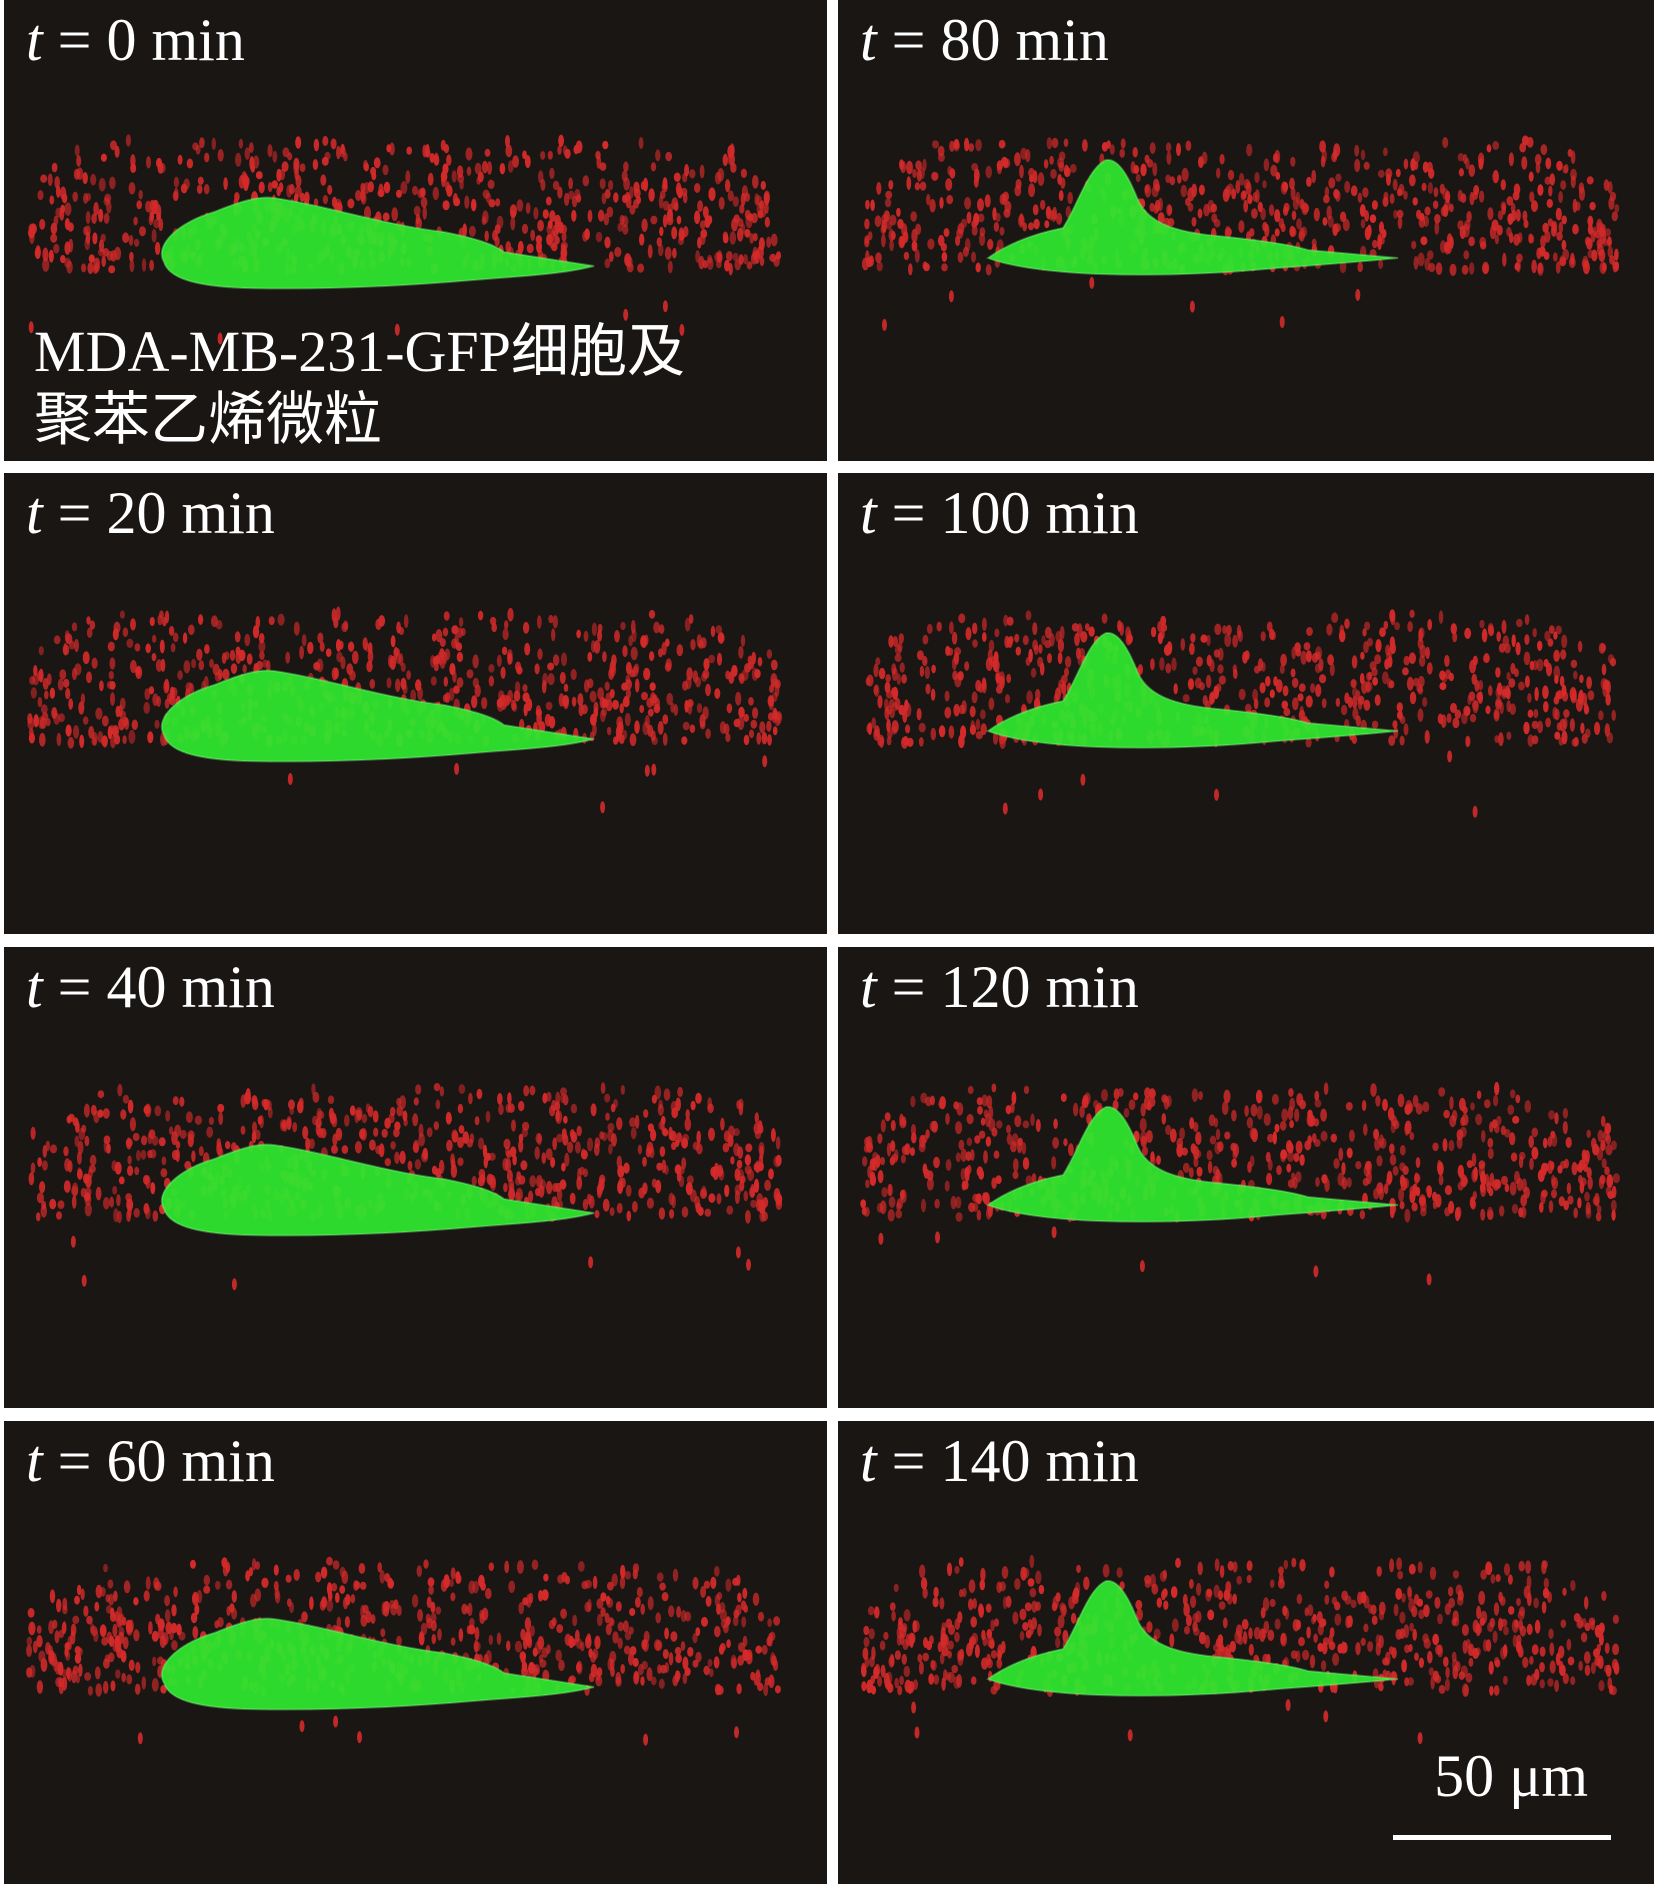  I want to click on scale-bar-label: 50 μm, so click(1511, 1776).